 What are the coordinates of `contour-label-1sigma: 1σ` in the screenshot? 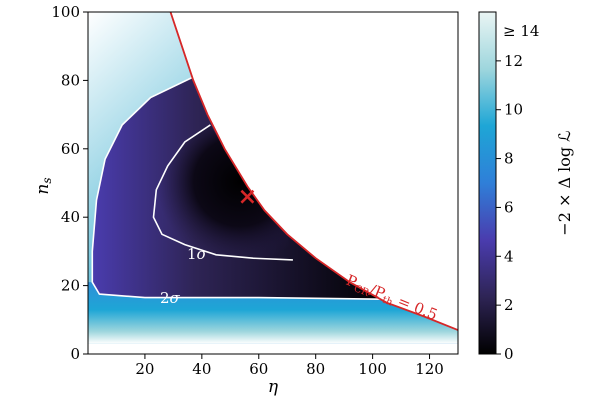 It's located at (197, 254).